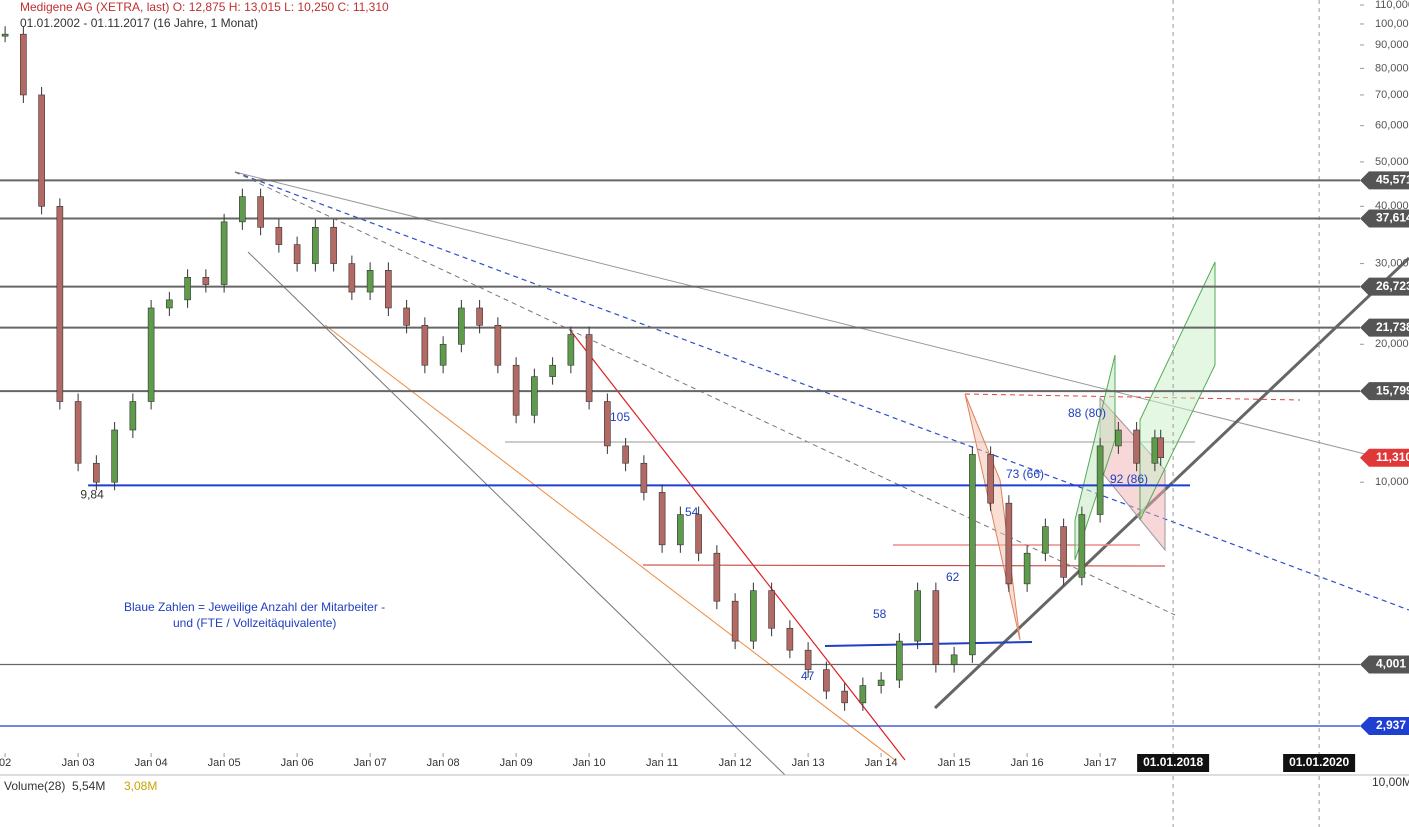  I want to click on x-tick-label: Jan 04, so click(151, 763).